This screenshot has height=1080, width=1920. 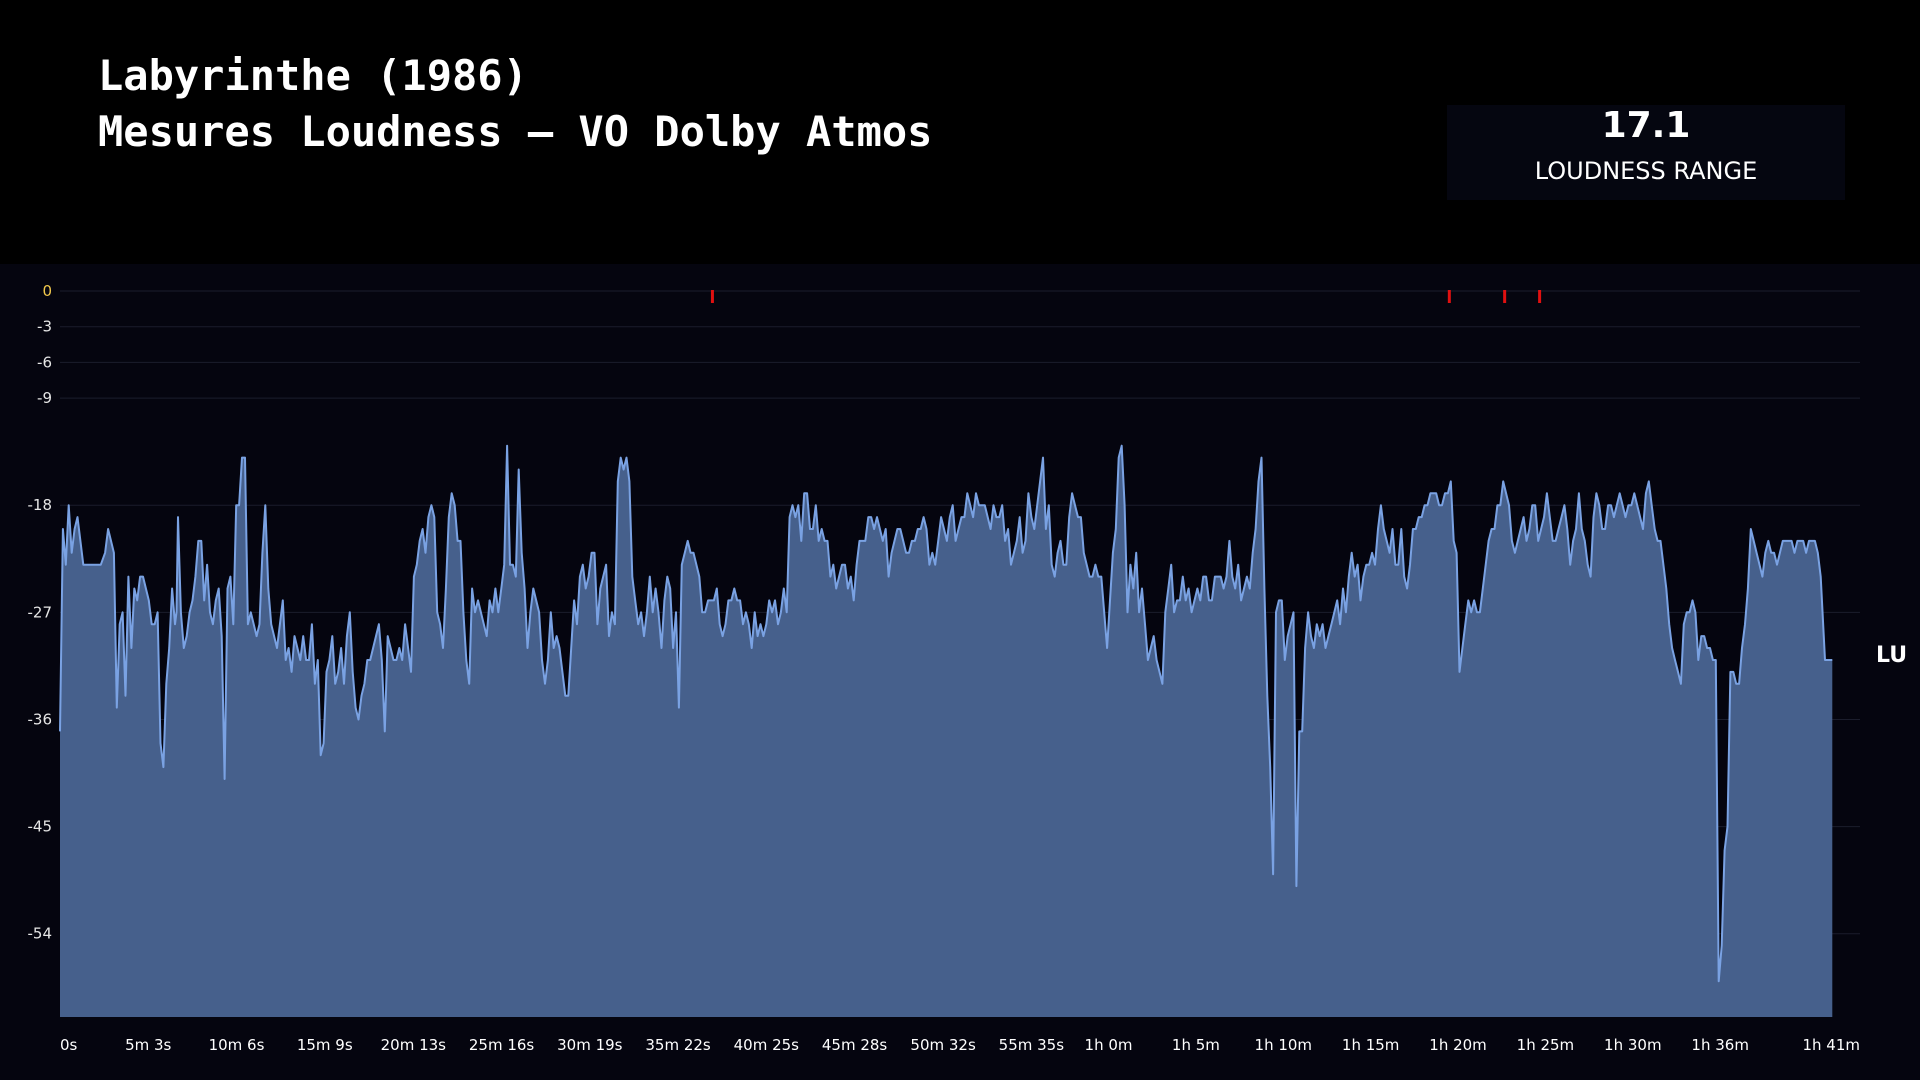 What do you see at coordinates (69, 1045) in the screenshot?
I see `x-tick-label: 0s` at bounding box center [69, 1045].